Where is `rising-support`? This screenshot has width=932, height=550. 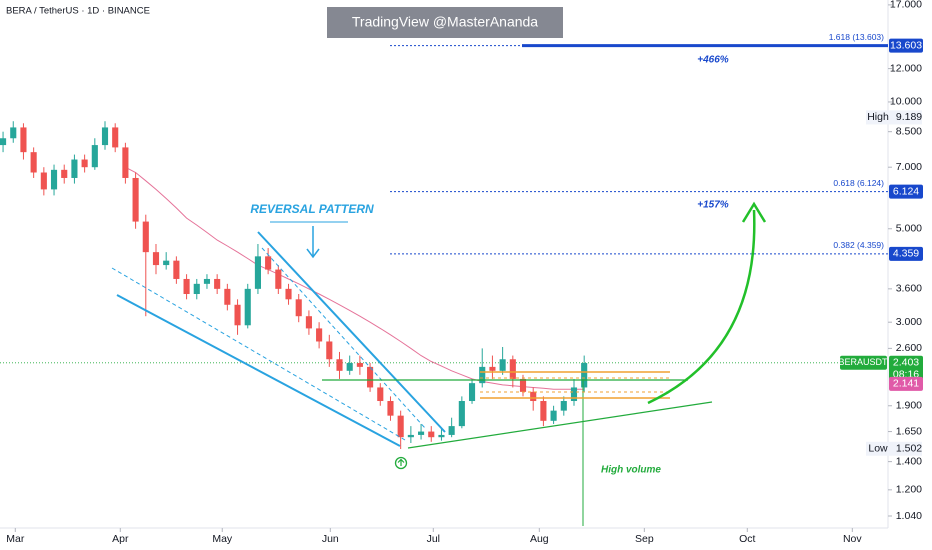
rising-support is located at coordinates (560, 425).